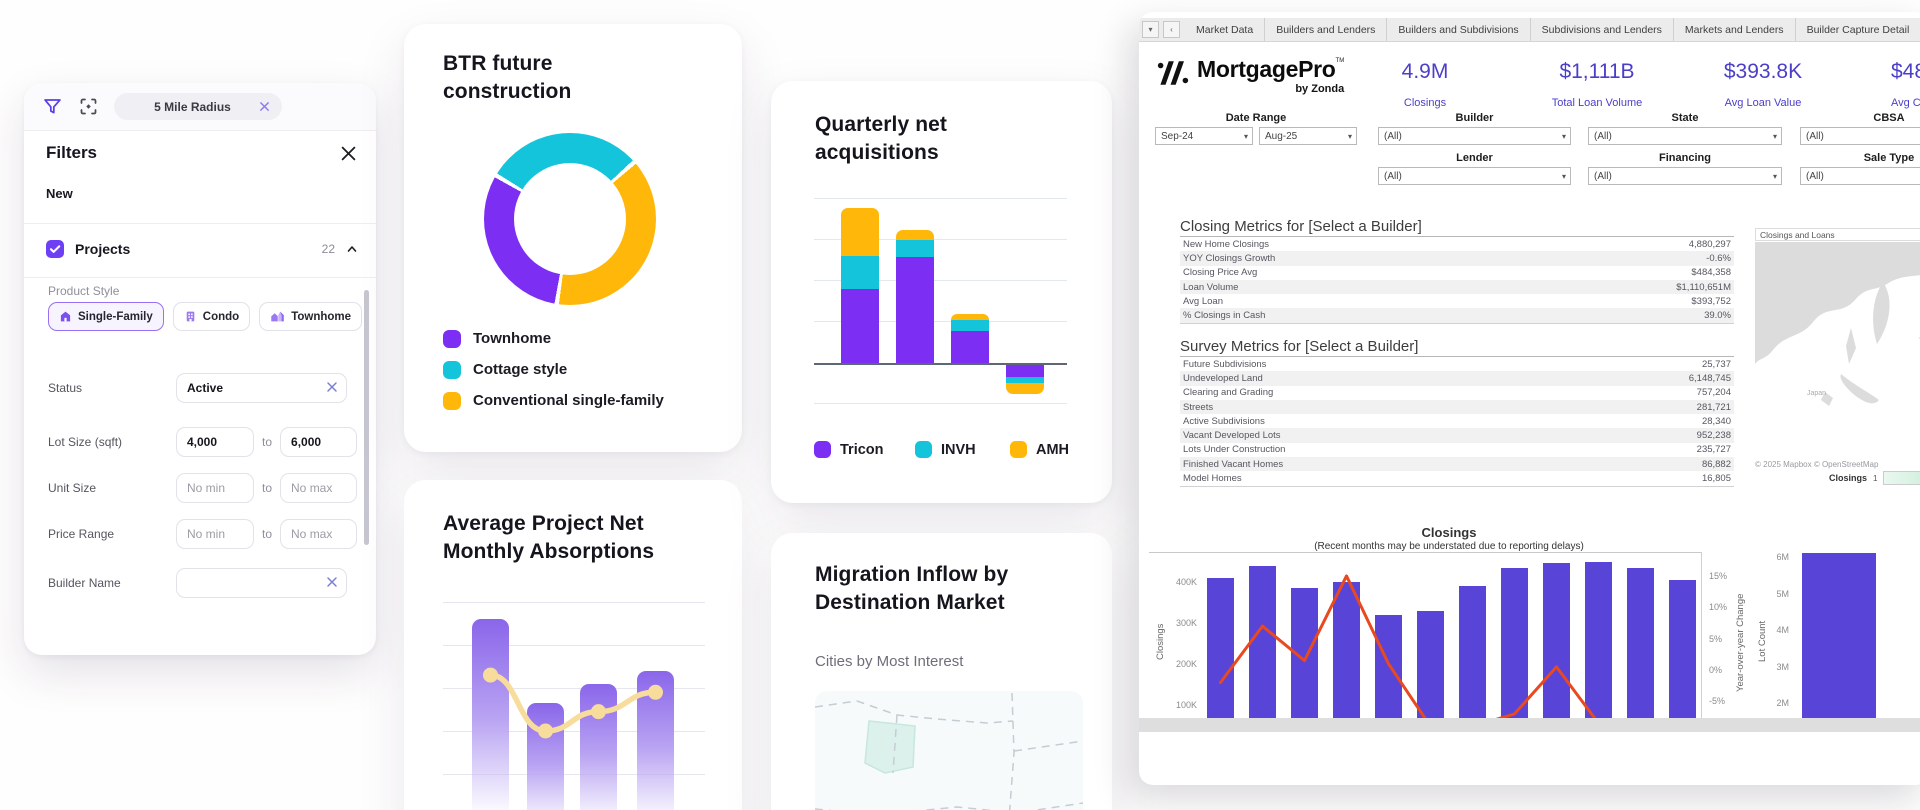  I want to click on metric-label: Total Loan Volume, so click(1597, 103).